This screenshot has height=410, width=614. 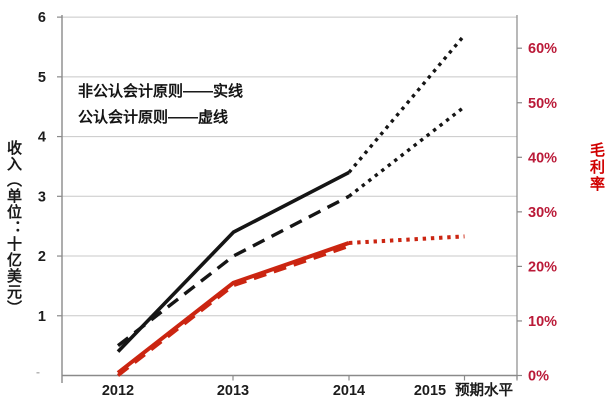 What do you see at coordinates (13, 228) in the screenshot?
I see `left-axis-title: 收入（单位：十亿美元）` at bounding box center [13, 228].